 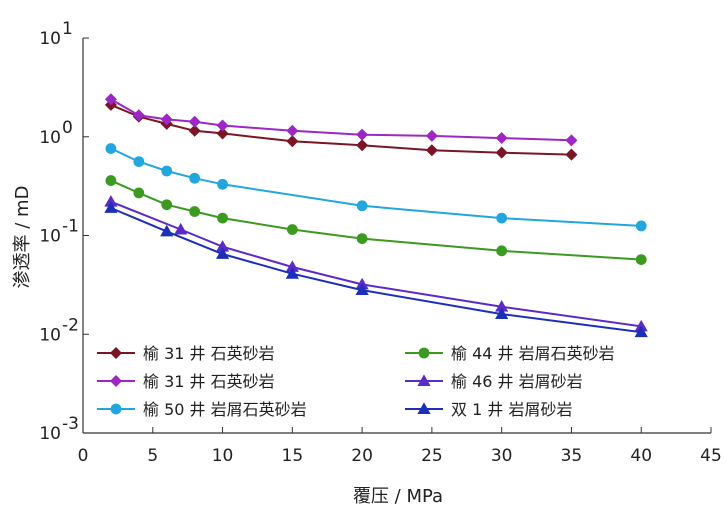 What do you see at coordinates (533, 353) in the screenshot?
I see `legend-label: 榆 44 井 岩屑石英砂岩` at bounding box center [533, 353].